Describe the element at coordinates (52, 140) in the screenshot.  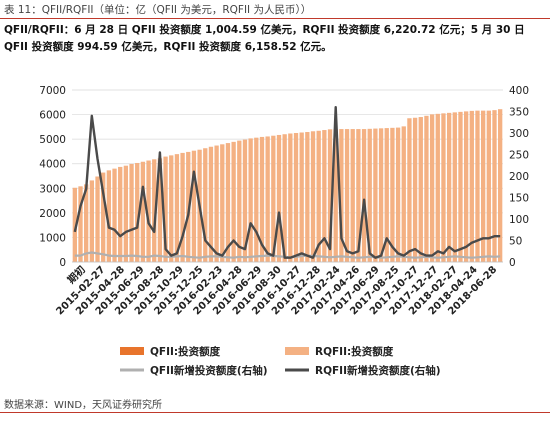
I see `y-left-tick-label: 5000` at that location.